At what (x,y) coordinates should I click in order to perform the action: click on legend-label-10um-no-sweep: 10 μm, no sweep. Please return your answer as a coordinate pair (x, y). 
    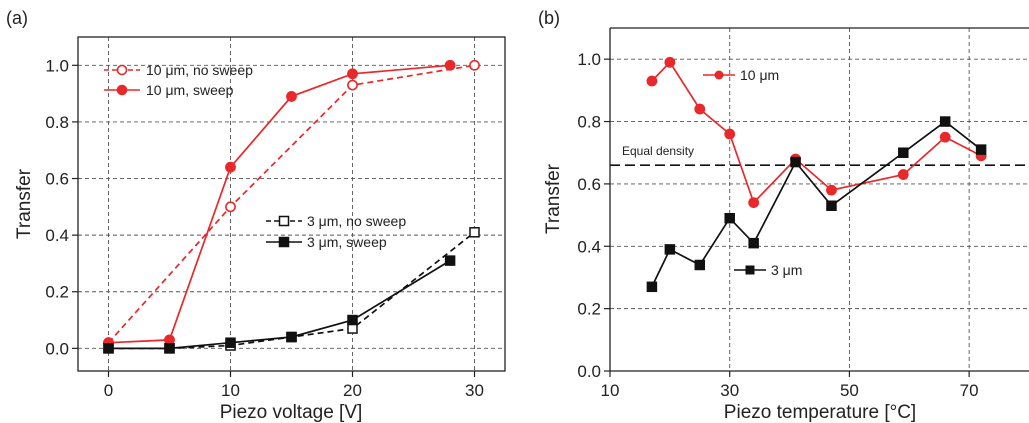
    Looking at the image, I should click on (199, 70).